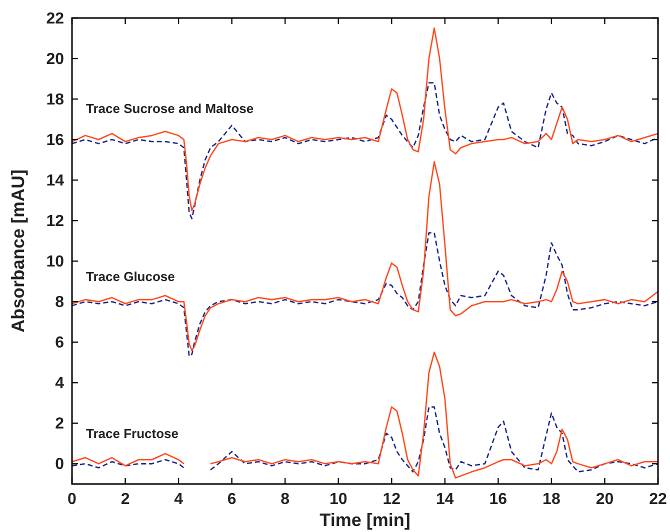  I want to click on y-tick-label: 10, so click(55, 262).